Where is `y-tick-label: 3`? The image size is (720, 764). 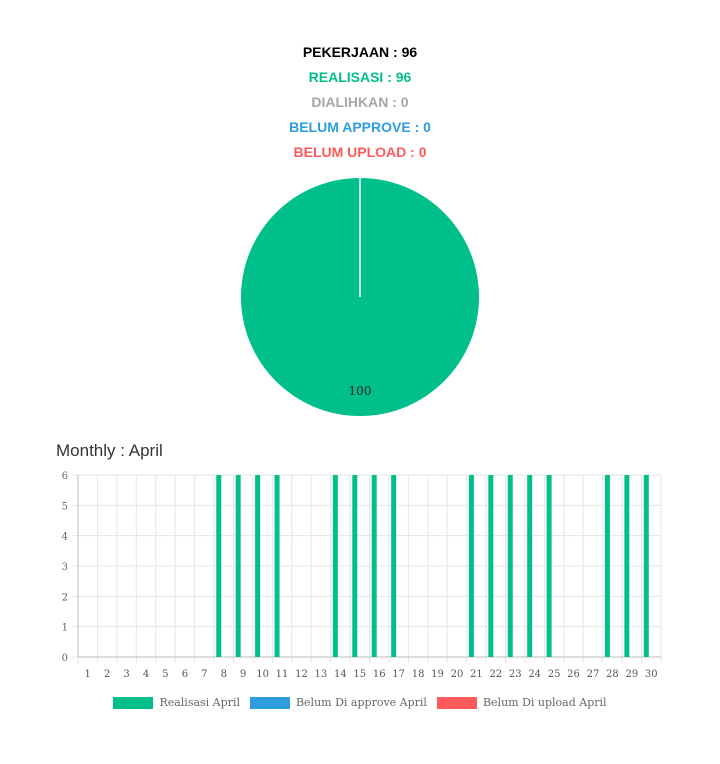 y-tick-label: 3 is located at coordinates (65, 567).